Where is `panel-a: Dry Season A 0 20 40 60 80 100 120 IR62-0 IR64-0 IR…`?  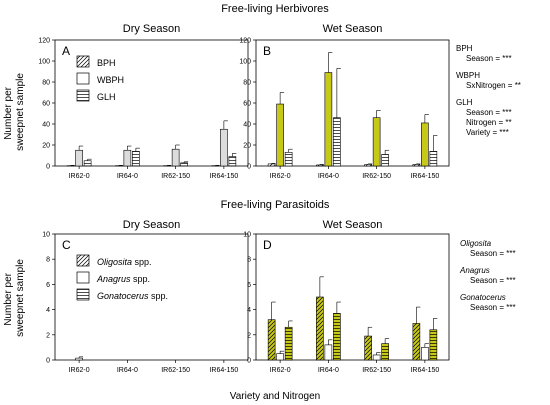 panel-a: Dry Season A 0 20 40 60 80 100 120 IR62-0 IR64-0 IR… is located at coordinates (143, 101).